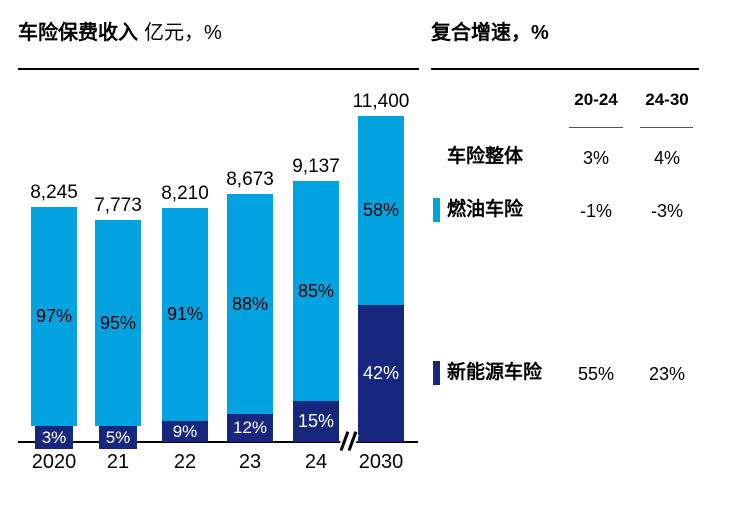 Image resolution: width=742 pixels, height=518 pixels. What do you see at coordinates (218, 69) in the screenshot?
I see `left-title-rule` at bounding box center [218, 69].